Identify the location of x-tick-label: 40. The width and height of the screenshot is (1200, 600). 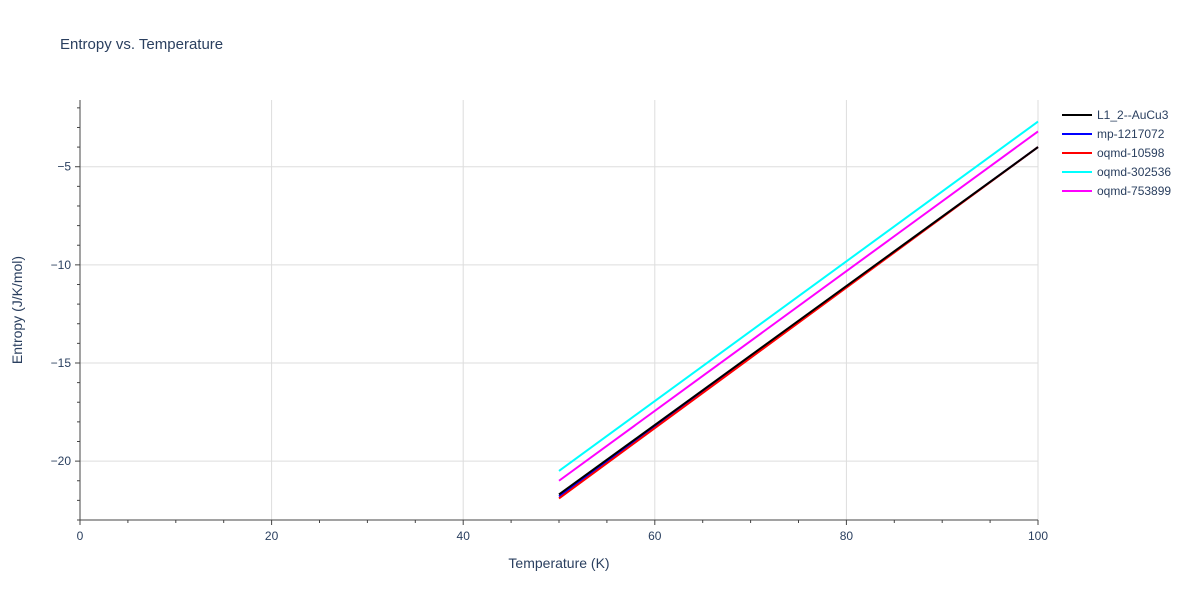
(464, 536).